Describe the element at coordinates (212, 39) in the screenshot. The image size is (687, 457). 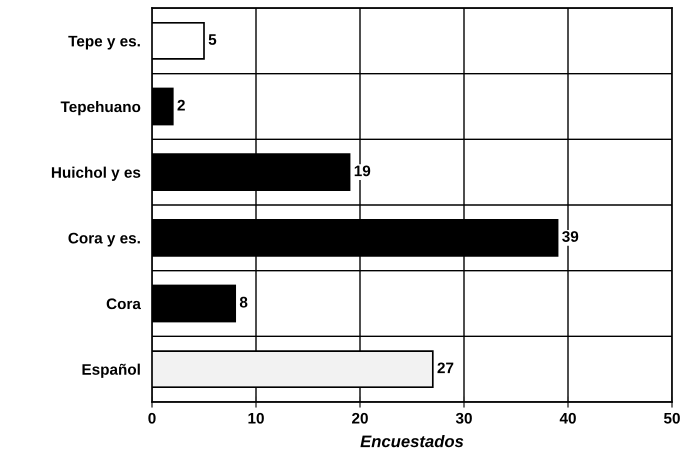
I see `data-label: 5` at that location.